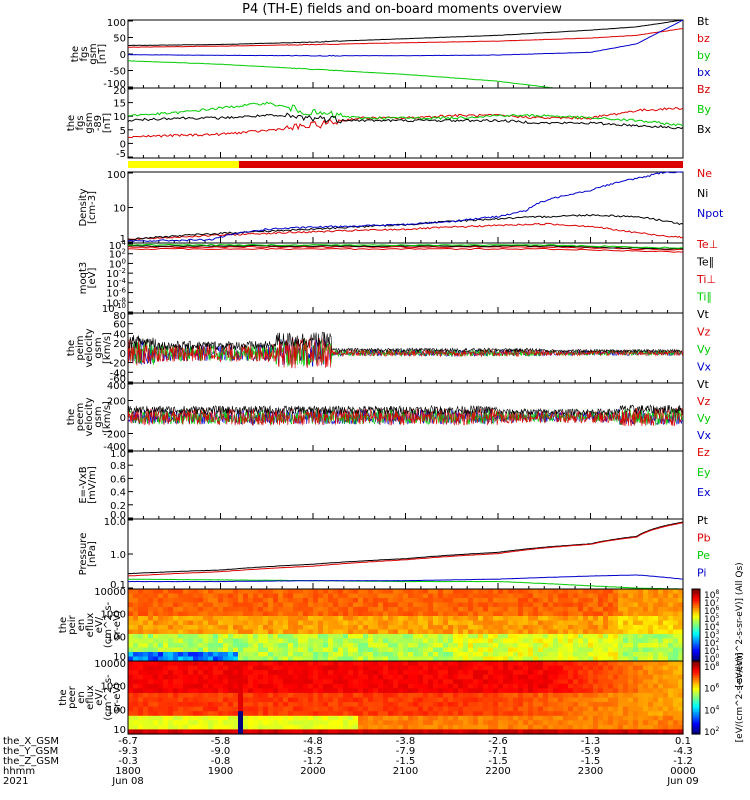 The width and height of the screenshot is (750, 800). What do you see at coordinates (118, 479) in the screenshot?
I see `y-tick-label: 0.6` at bounding box center [118, 479].